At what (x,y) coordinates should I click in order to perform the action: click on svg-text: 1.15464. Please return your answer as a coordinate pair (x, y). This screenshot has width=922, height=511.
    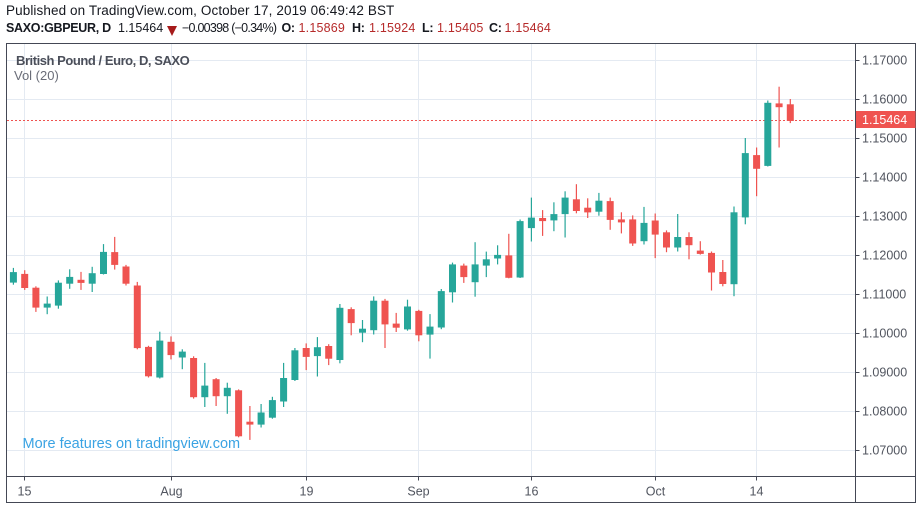
    Looking at the image, I should click on (884, 120).